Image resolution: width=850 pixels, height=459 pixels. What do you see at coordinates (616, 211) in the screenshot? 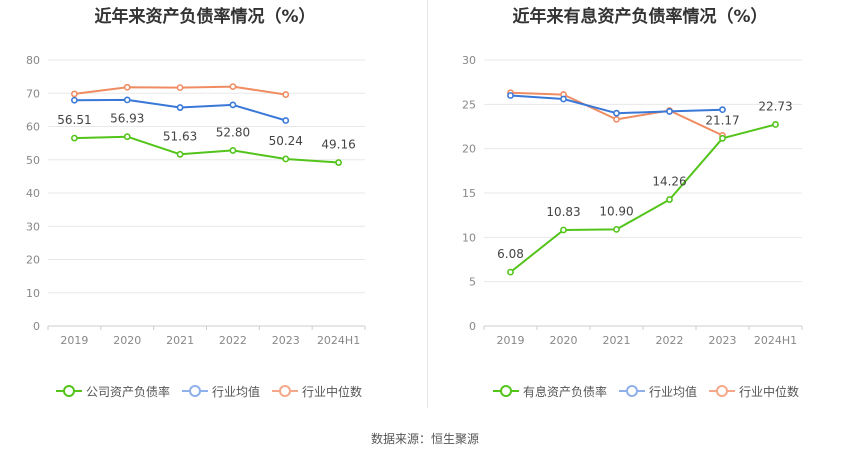
I see `data-label: 10.90` at bounding box center [616, 211].